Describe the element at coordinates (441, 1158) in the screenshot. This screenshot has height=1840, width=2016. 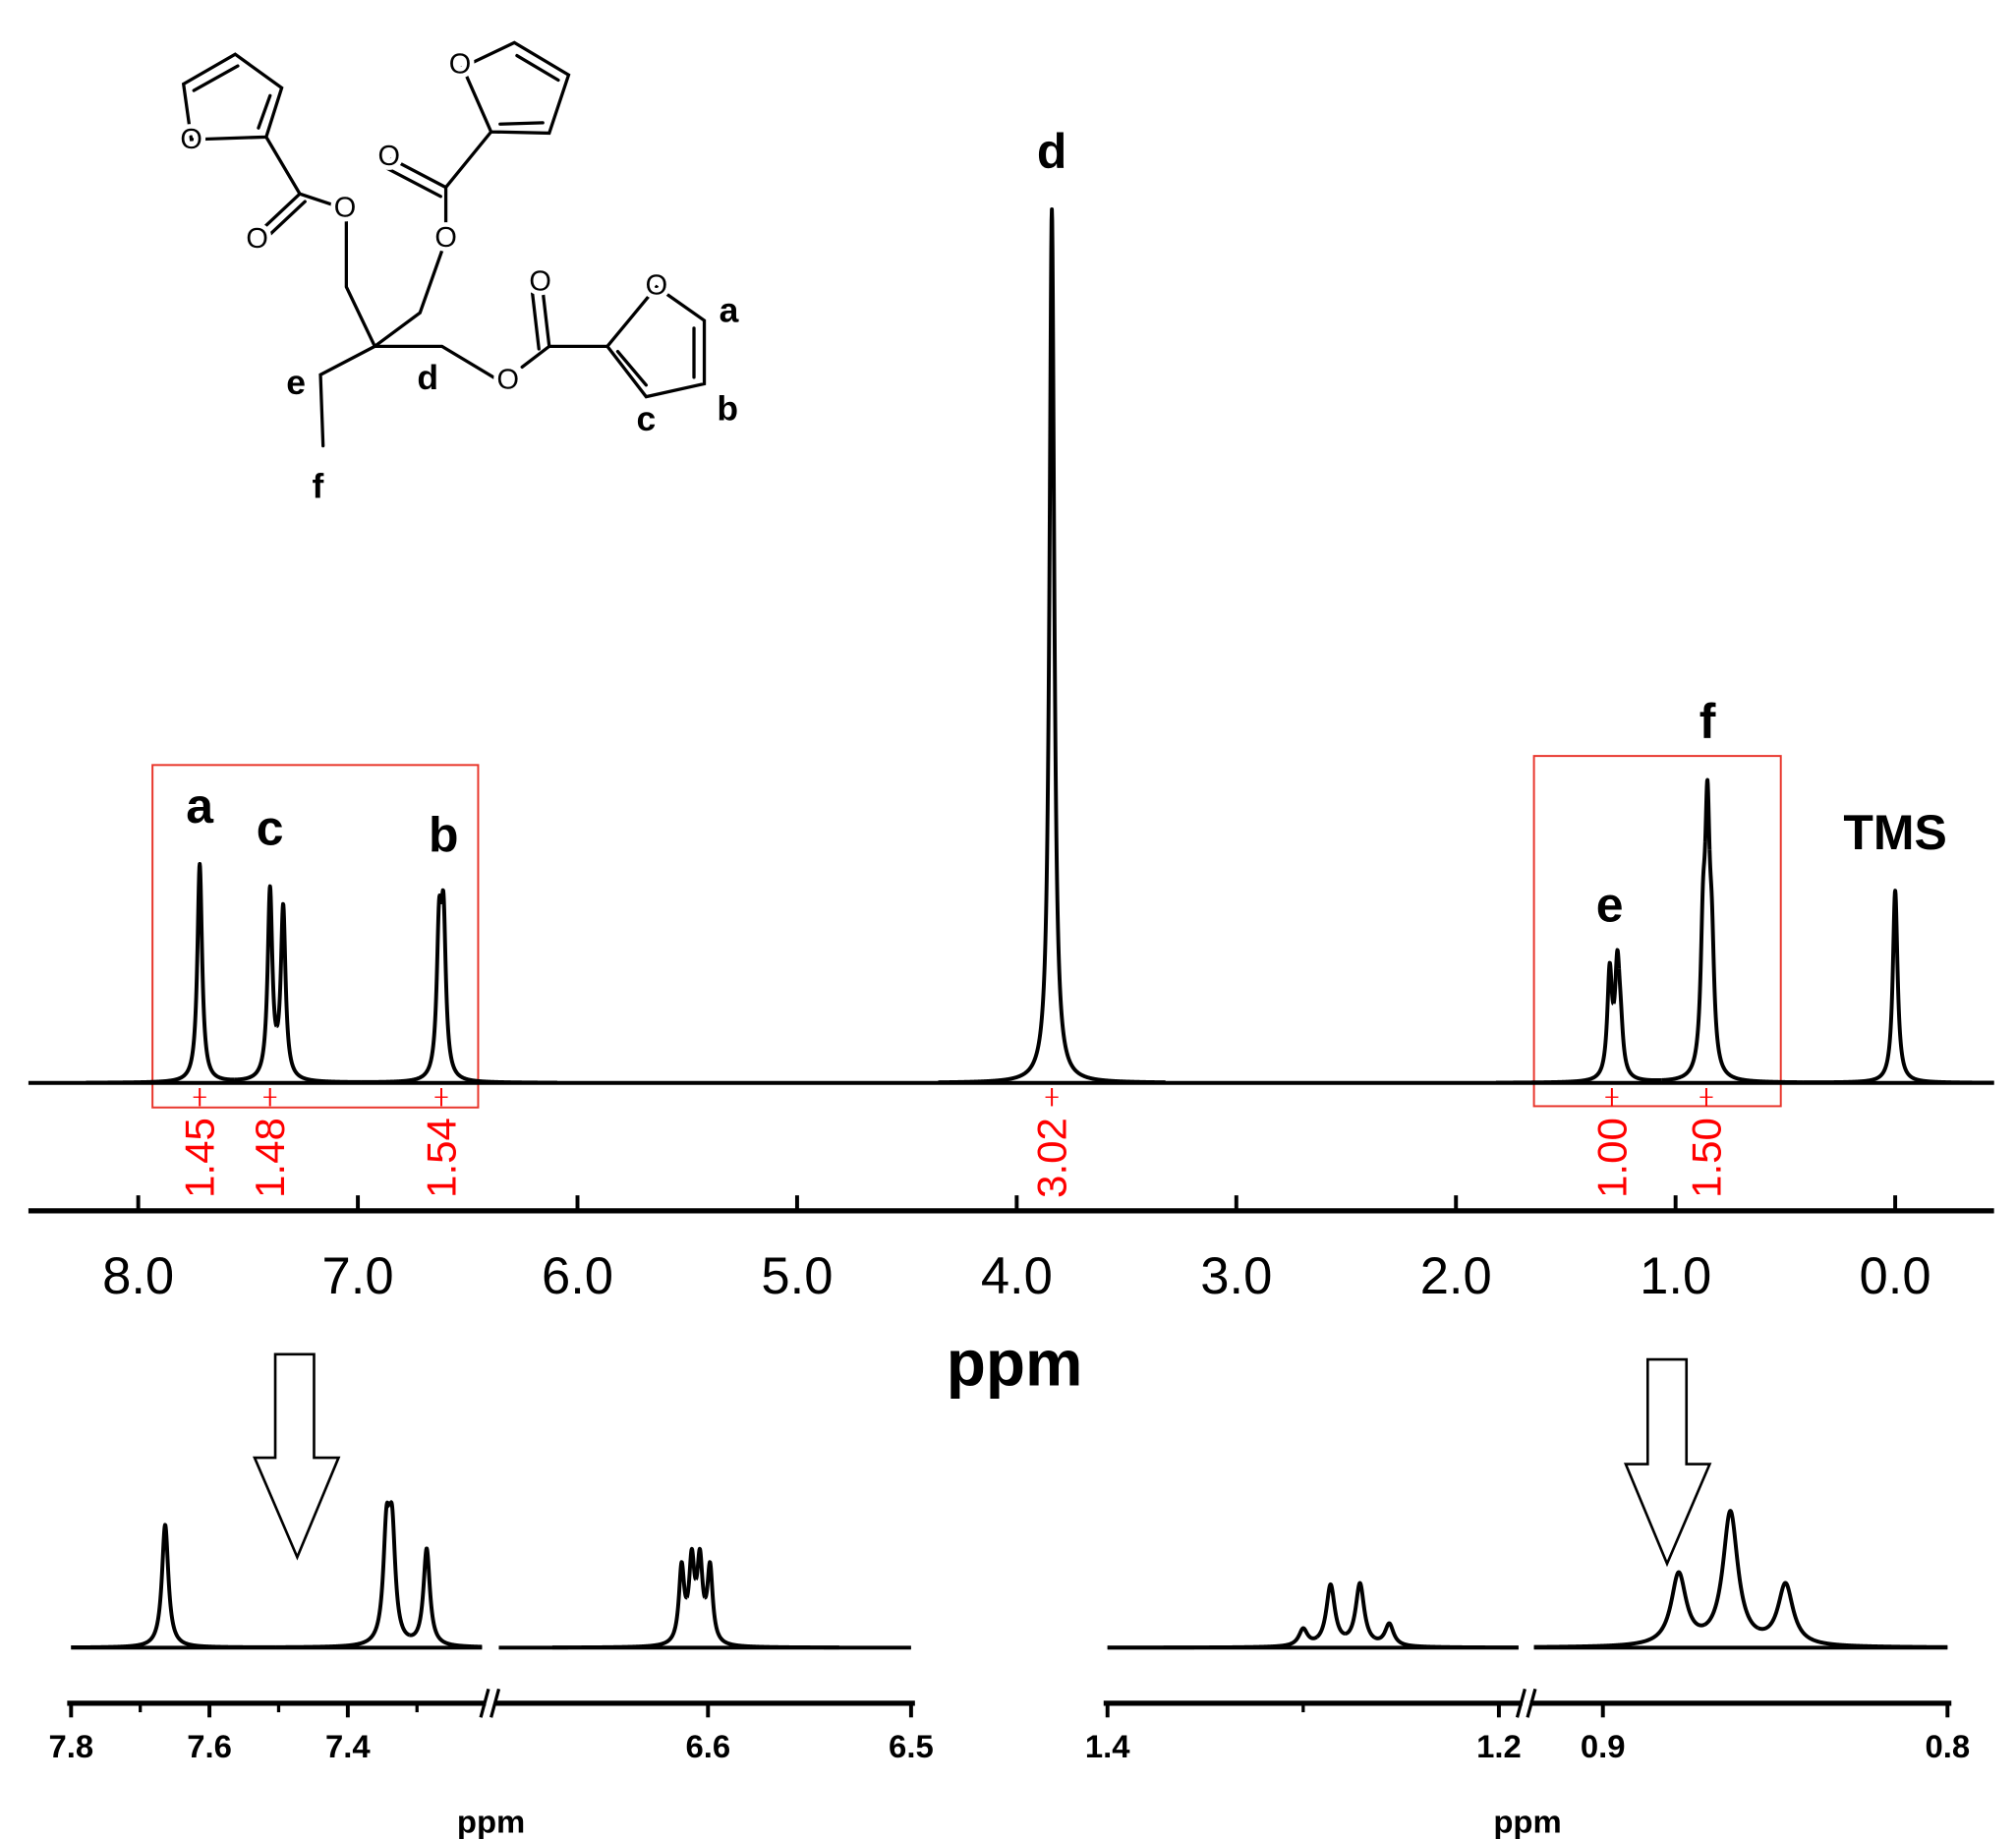
I see `integral-label: 1.54` at that location.